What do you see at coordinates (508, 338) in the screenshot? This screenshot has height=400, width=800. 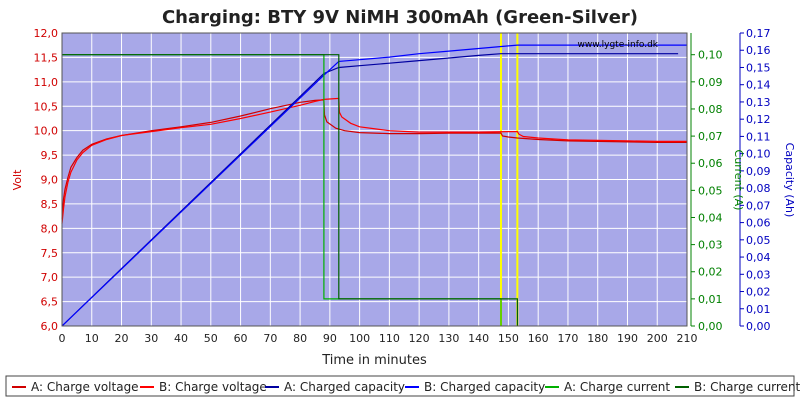 I see `x-tick-label: 150` at bounding box center [508, 338].